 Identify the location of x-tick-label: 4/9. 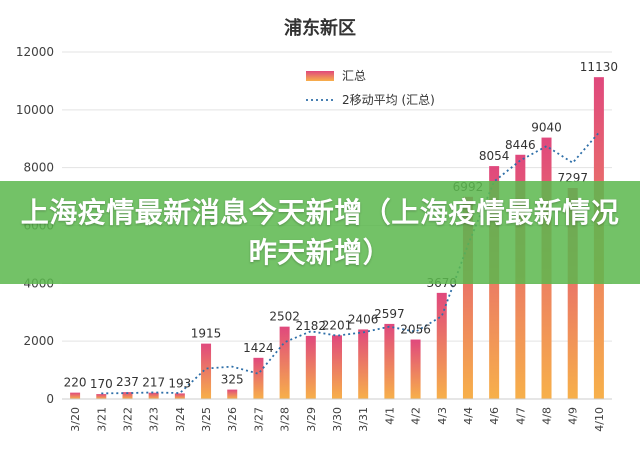
(573, 416).